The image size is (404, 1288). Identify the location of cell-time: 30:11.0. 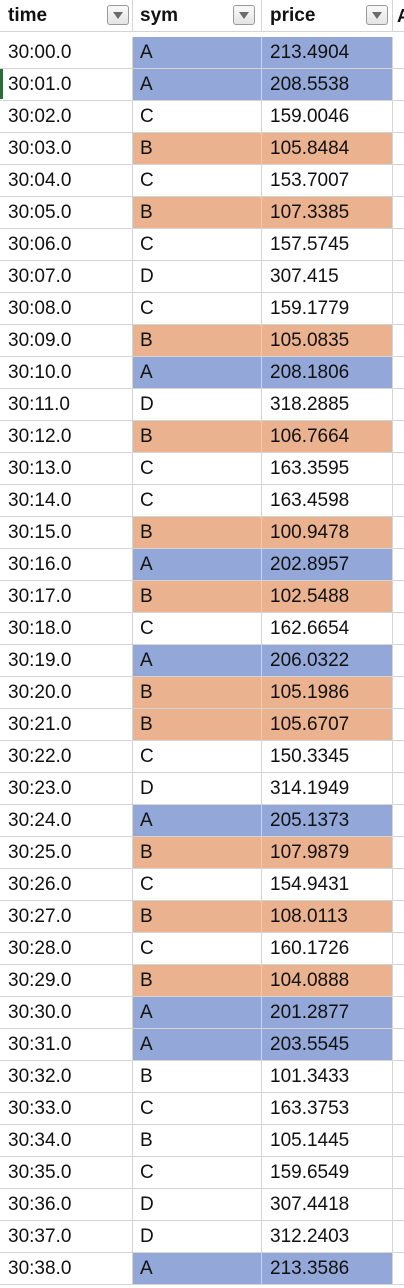
(66, 404).